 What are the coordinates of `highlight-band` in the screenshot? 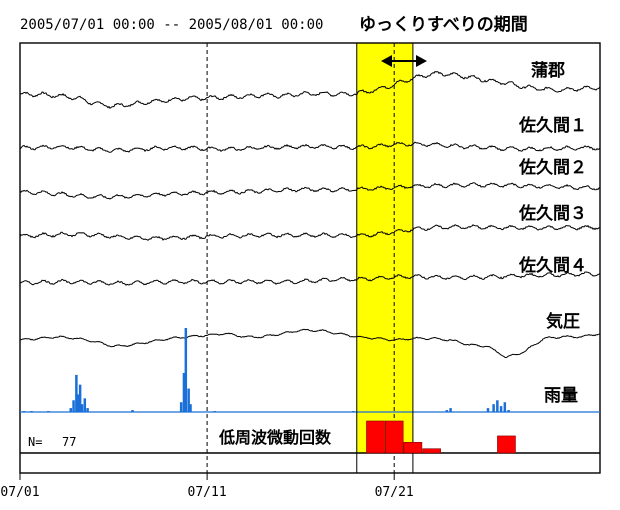 It's located at (384, 248).